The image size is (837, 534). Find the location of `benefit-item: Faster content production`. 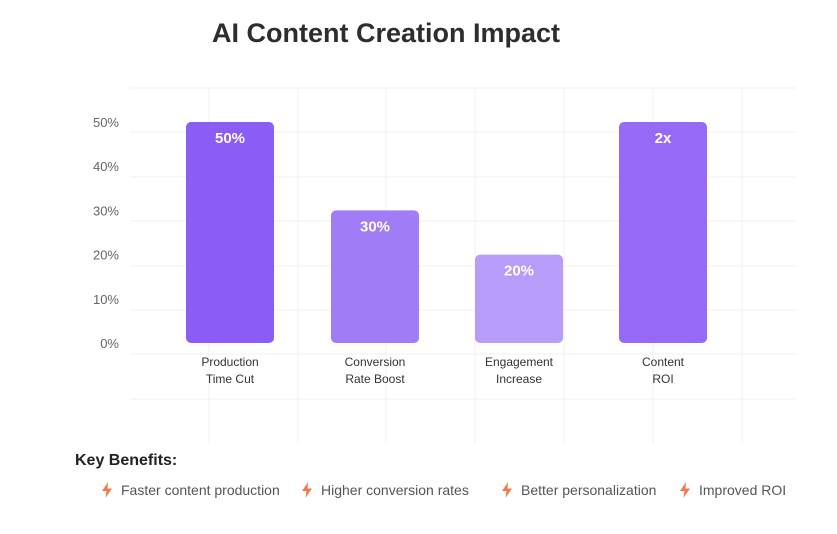

benefit-item: Faster content production is located at coordinates (191, 490).